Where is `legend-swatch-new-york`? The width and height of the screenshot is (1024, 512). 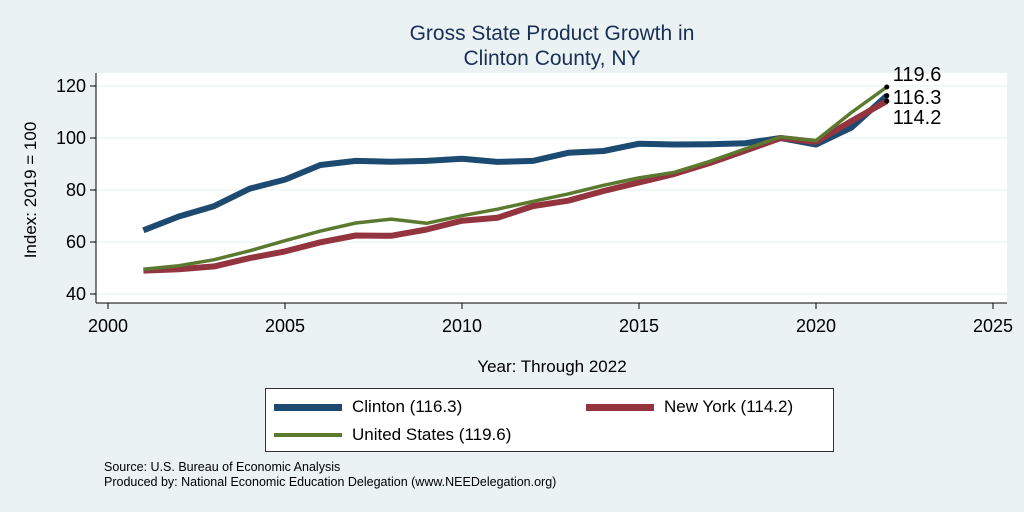
legend-swatch-new-york is located at coordinates (620, 407).